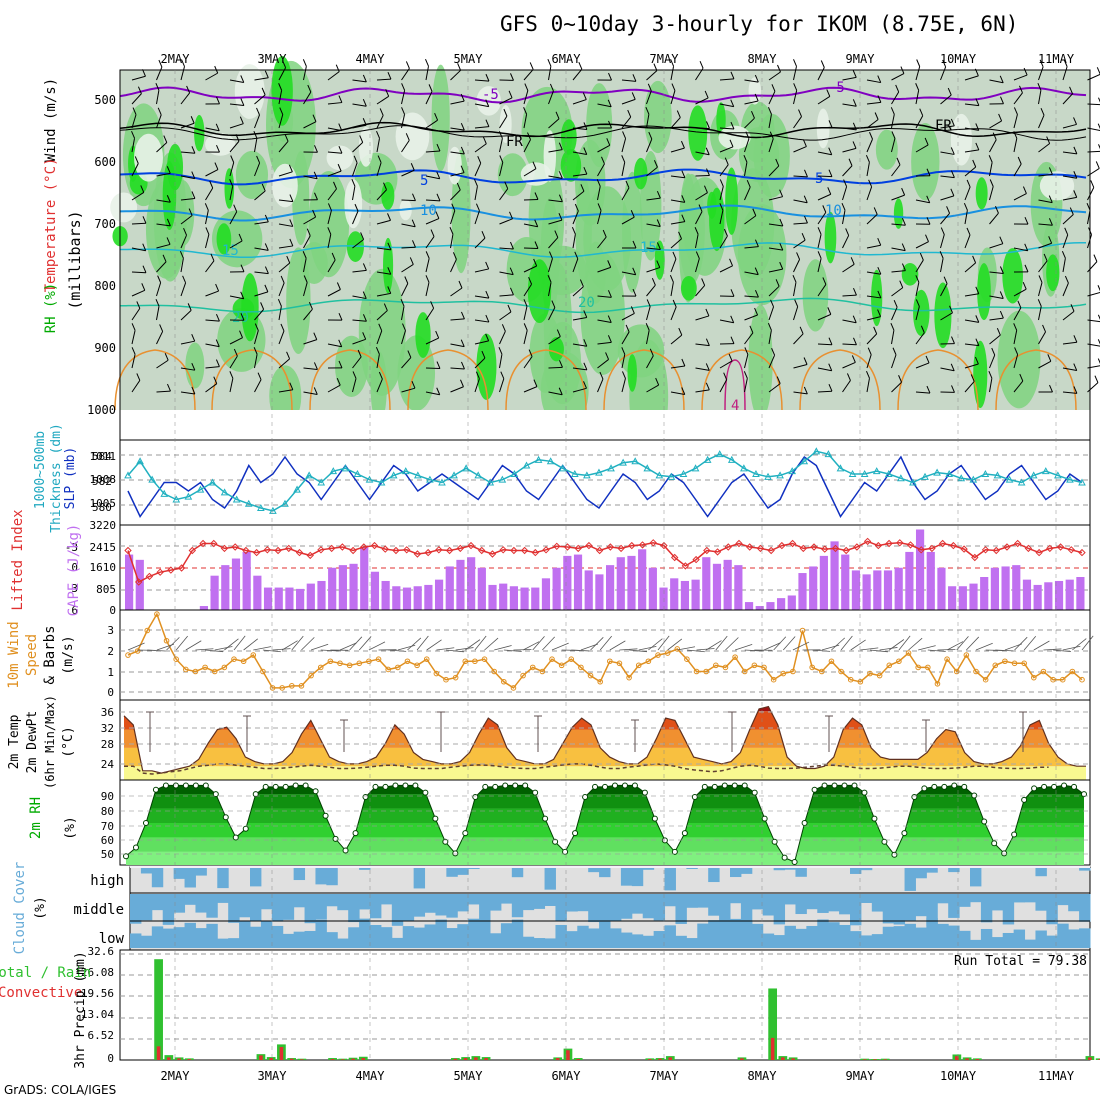 This screenshot has height=1104, width=1100. What do you see at coordinates (176, 59) in the screenshot?
I see `date-label-top: 2MAY` at bounding box center [176, 59].